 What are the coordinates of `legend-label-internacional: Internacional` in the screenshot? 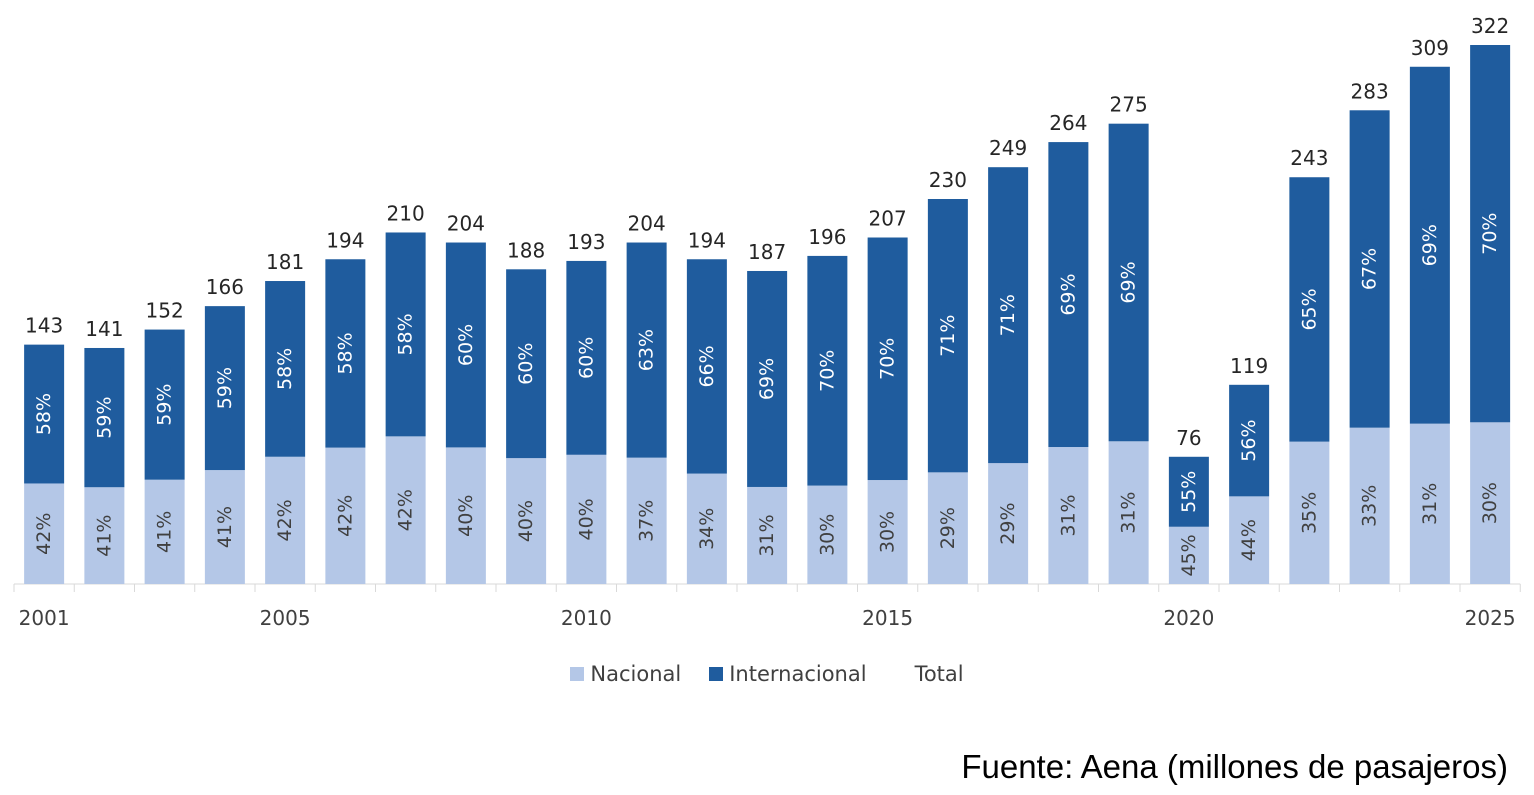 It's located at (798, 674).